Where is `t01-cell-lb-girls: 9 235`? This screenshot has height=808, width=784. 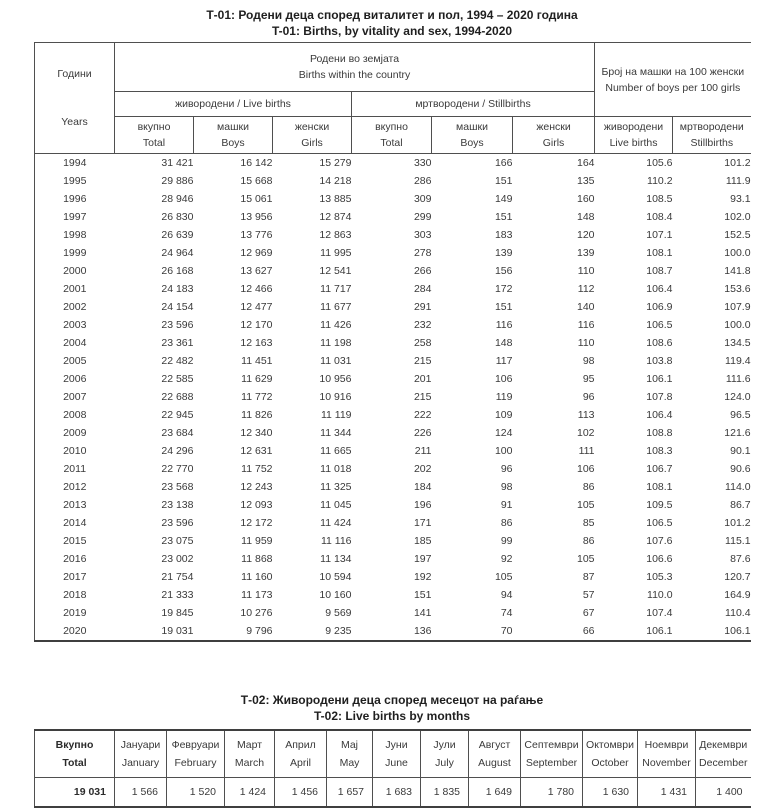
t01-cell-lb-girls: 9 235 is located at coordinates (338, 631).